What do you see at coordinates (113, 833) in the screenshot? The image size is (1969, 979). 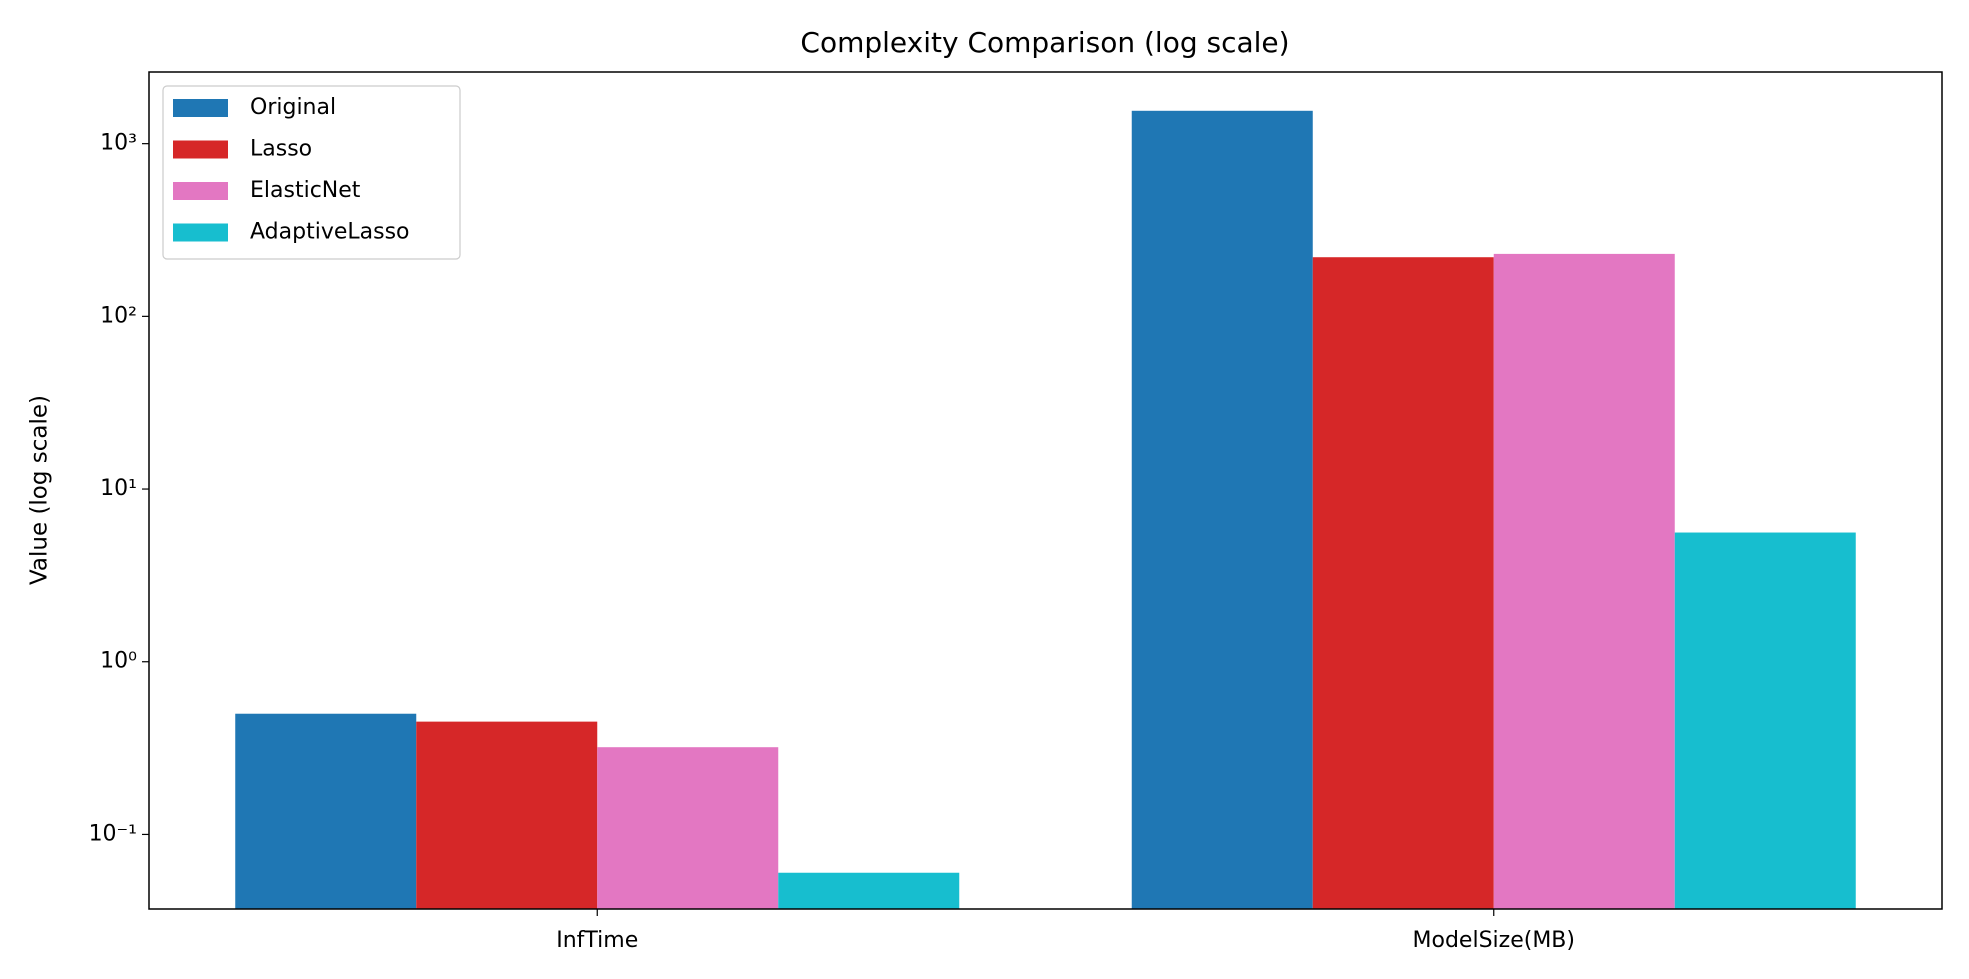 I see `y-tick-label: 10⁻¹` at bounding box center [113, 833].